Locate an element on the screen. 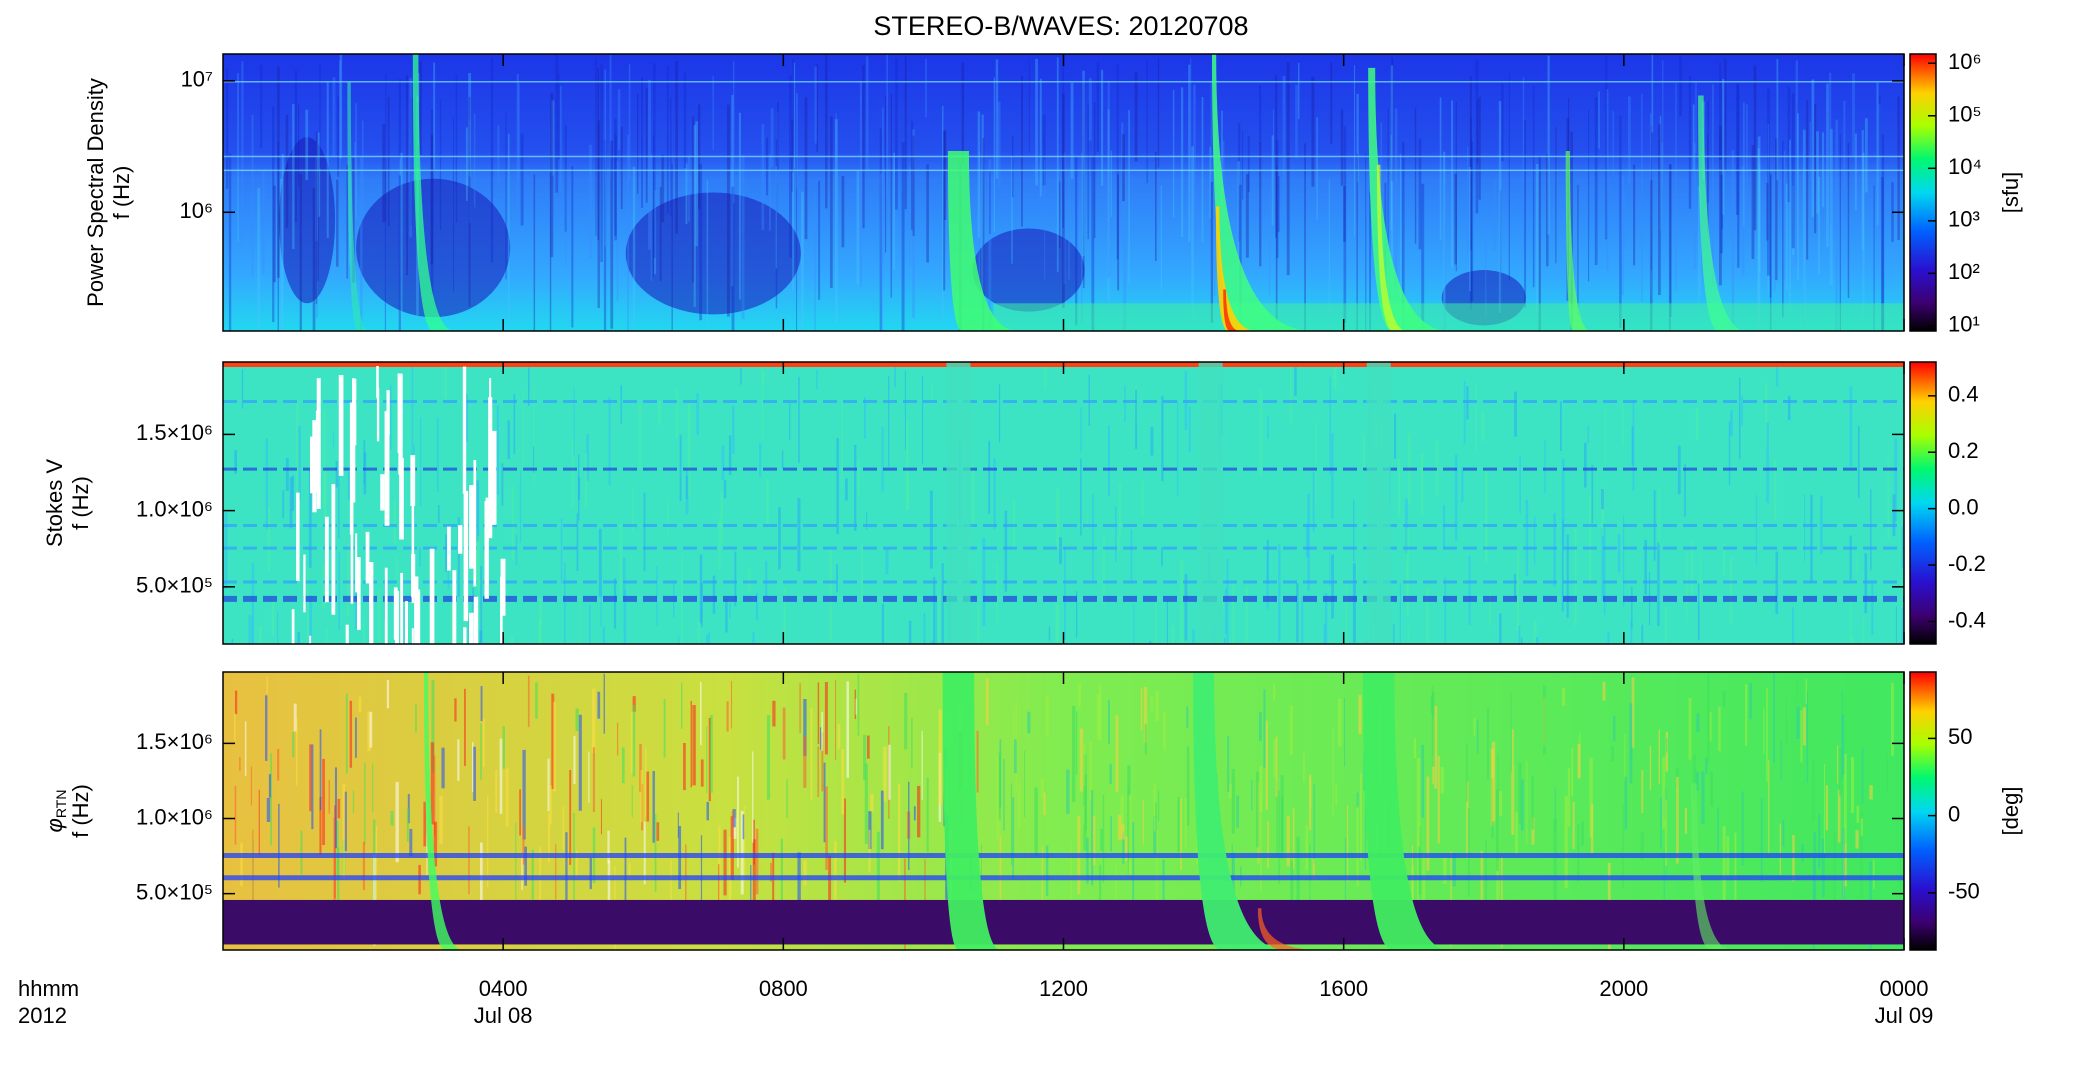 The width and height of the screenshot is (2096, 1085). y-axis-label: φRTN is located at coordinates (55, 811).